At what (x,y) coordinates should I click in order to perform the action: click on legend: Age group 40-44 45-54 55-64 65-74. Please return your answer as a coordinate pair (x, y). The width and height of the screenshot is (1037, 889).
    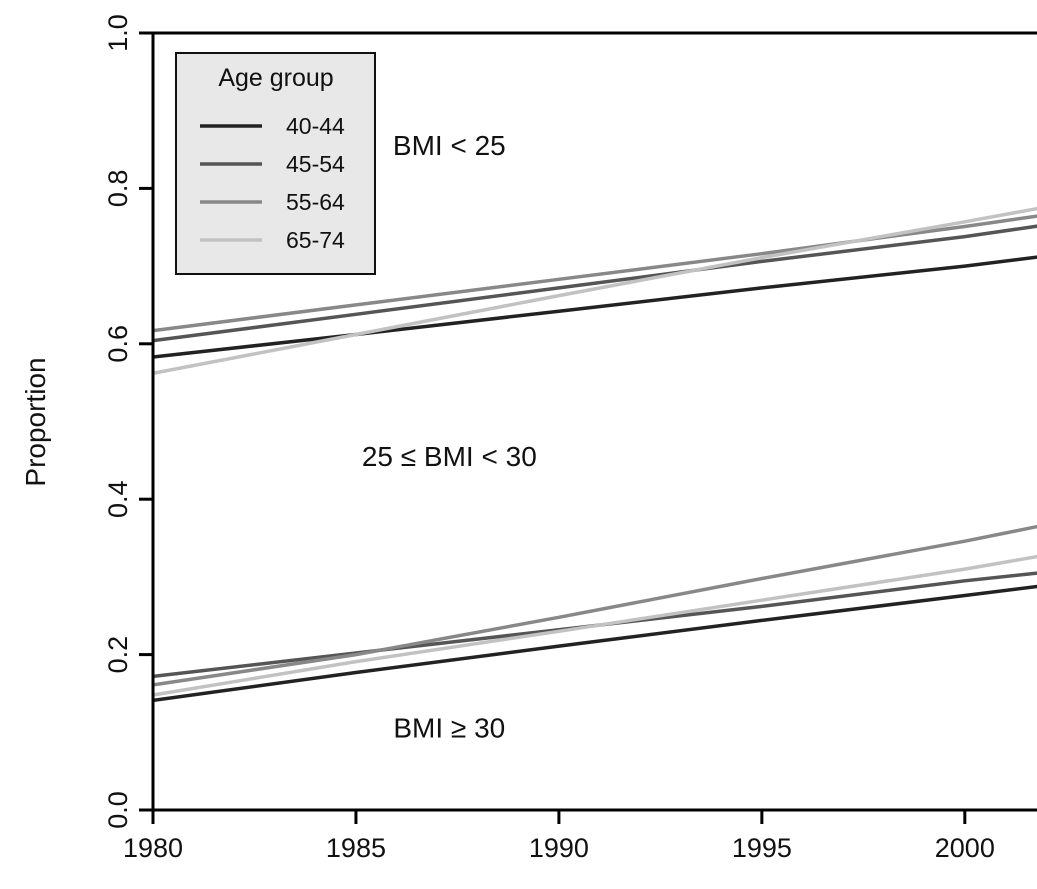
    Looking at the image, I should click on (275, 163).